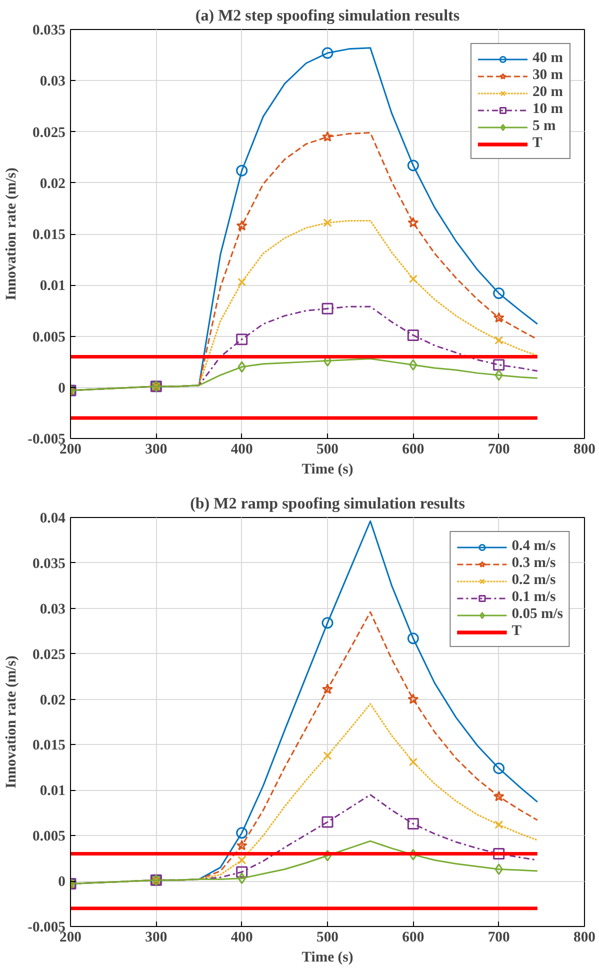  I want to click on legend-label: 0.3 m/s, so click(534, 563).